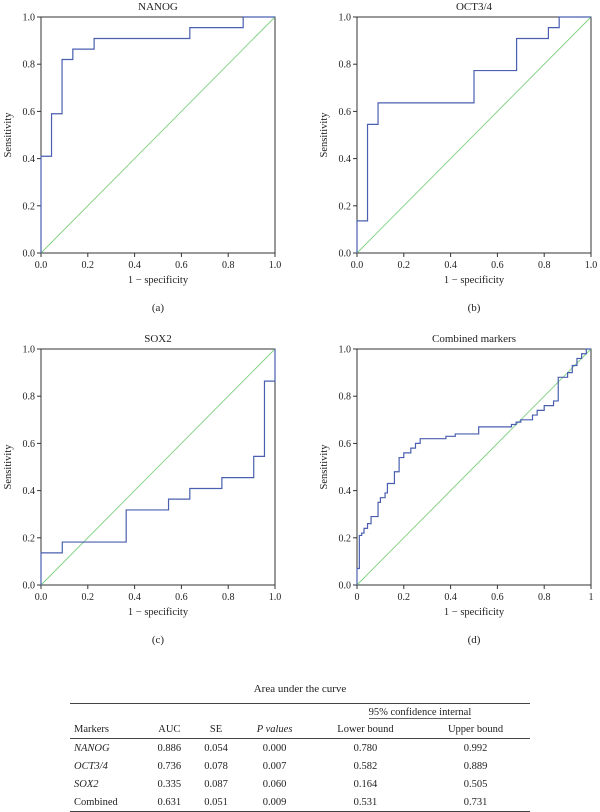 Image resolution: width=600 pixels, height=812 pixels. Describe the element at coordinates (300, 712) in the screenshot. I see `table-header-row-1: 95% confidence internal` at that location.